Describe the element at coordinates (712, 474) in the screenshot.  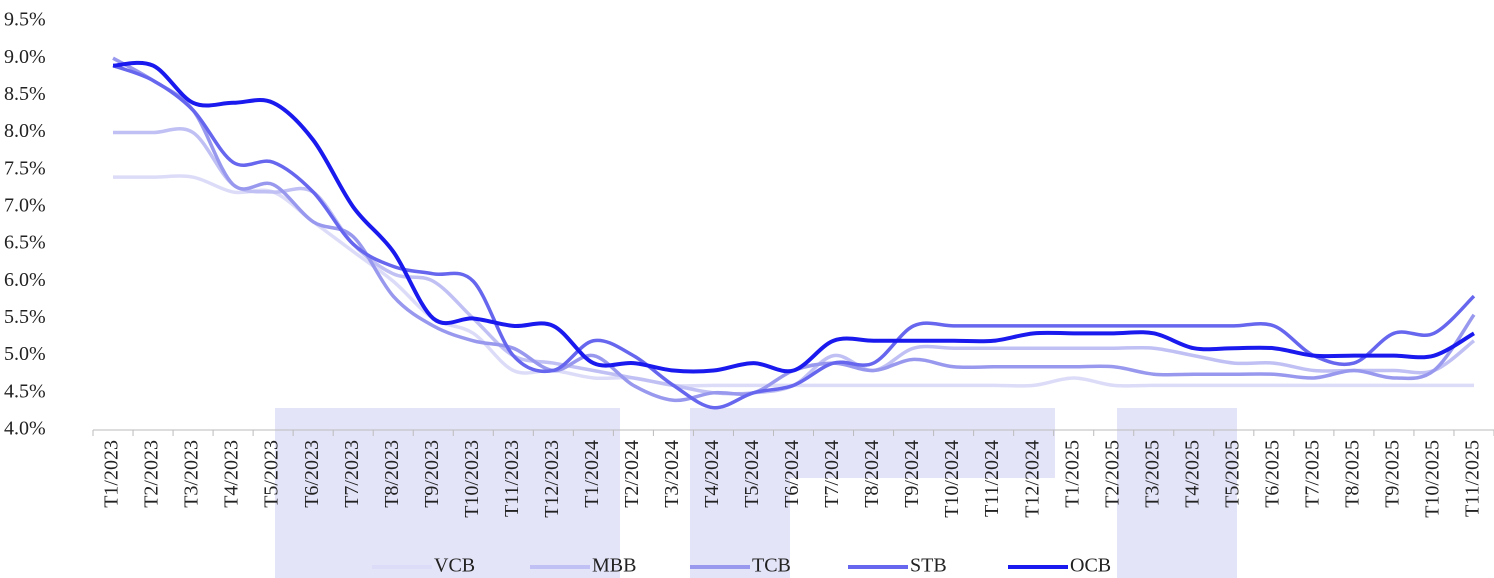
I see `x-tick-label: T4/2024` at that location.